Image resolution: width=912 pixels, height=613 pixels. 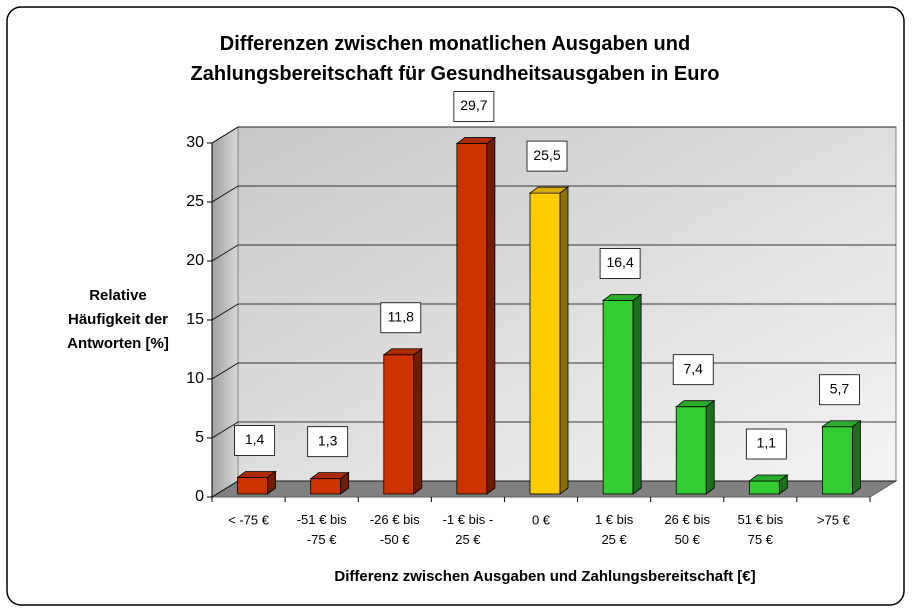 I want to click on value-label: 7,4, so click(x=693, y=368).